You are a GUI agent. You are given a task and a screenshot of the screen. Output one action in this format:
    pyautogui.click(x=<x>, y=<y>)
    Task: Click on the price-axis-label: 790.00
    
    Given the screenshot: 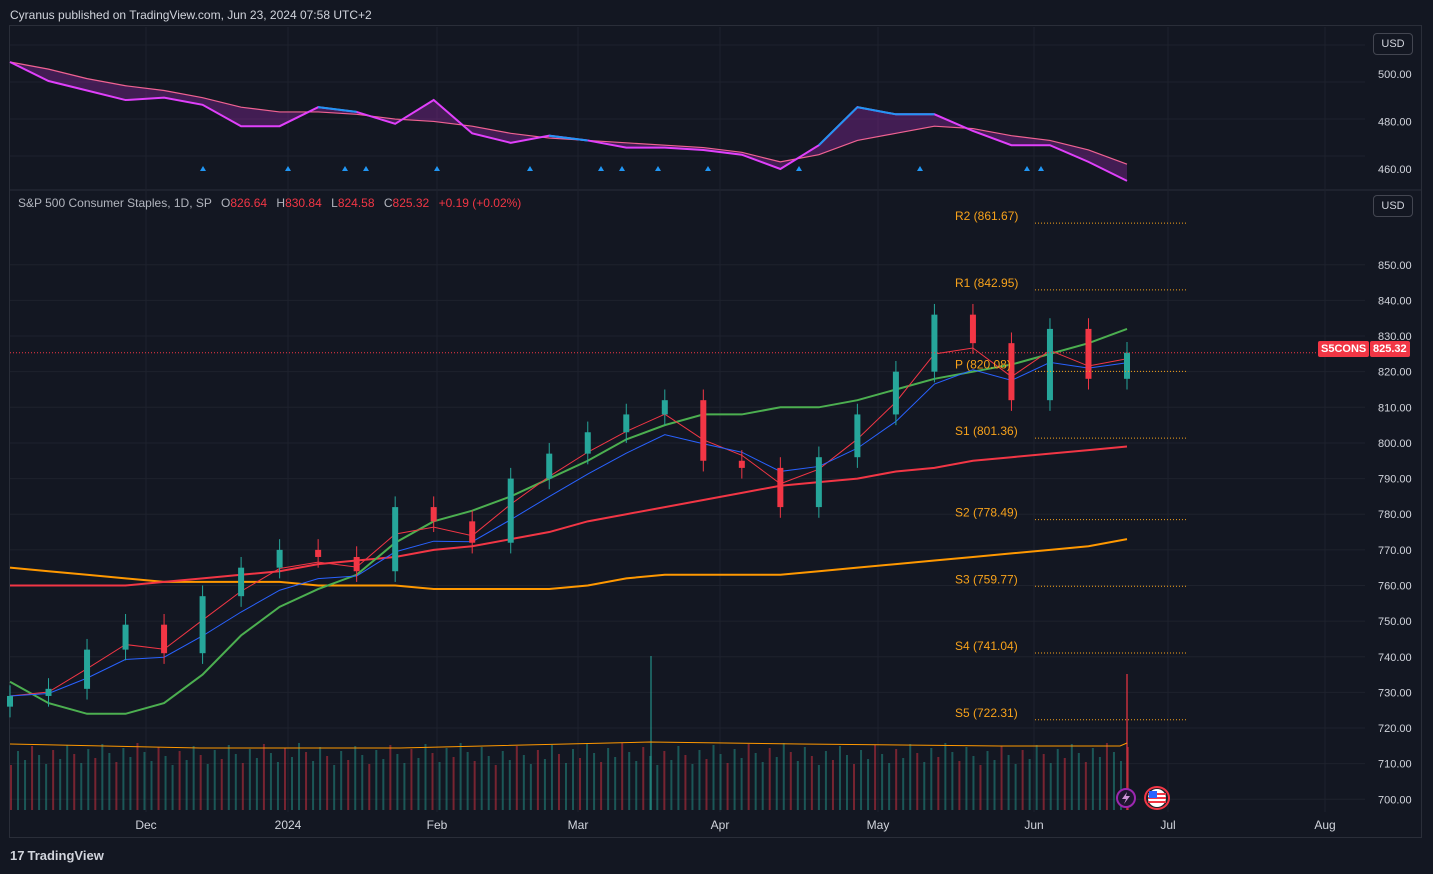 What is the action you would take?
    pyautogui.click(x=1395, y=480)
    